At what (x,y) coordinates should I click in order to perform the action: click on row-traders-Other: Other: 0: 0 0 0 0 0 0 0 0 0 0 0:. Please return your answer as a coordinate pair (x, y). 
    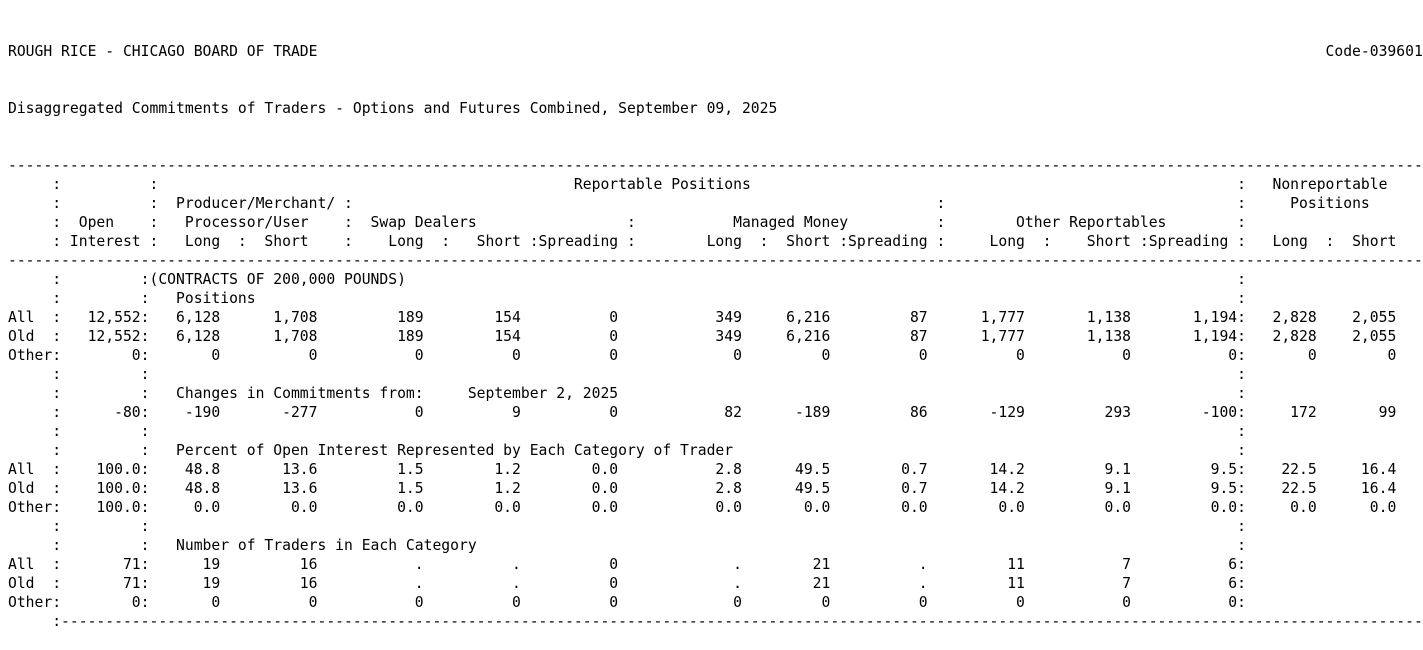
    Looking at the image, I should click on (627, 602).